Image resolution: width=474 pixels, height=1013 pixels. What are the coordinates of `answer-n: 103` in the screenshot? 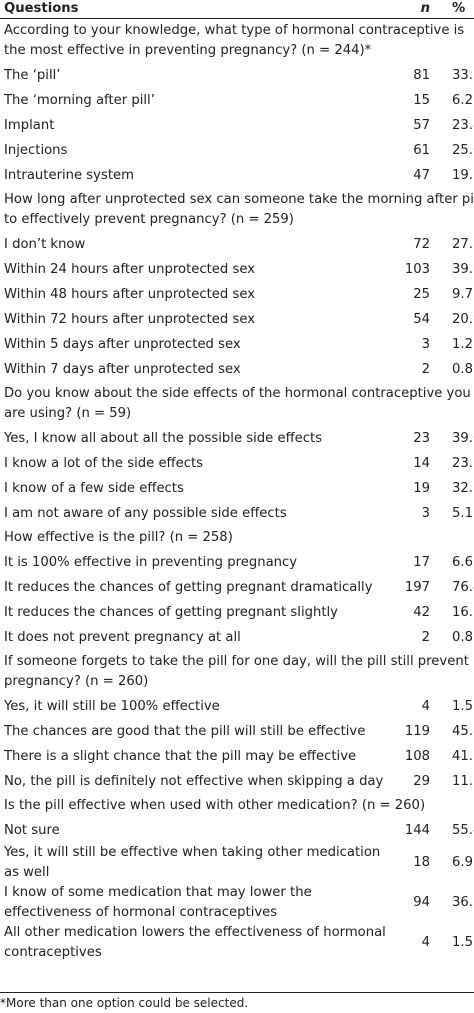 It's located at (417, 269).